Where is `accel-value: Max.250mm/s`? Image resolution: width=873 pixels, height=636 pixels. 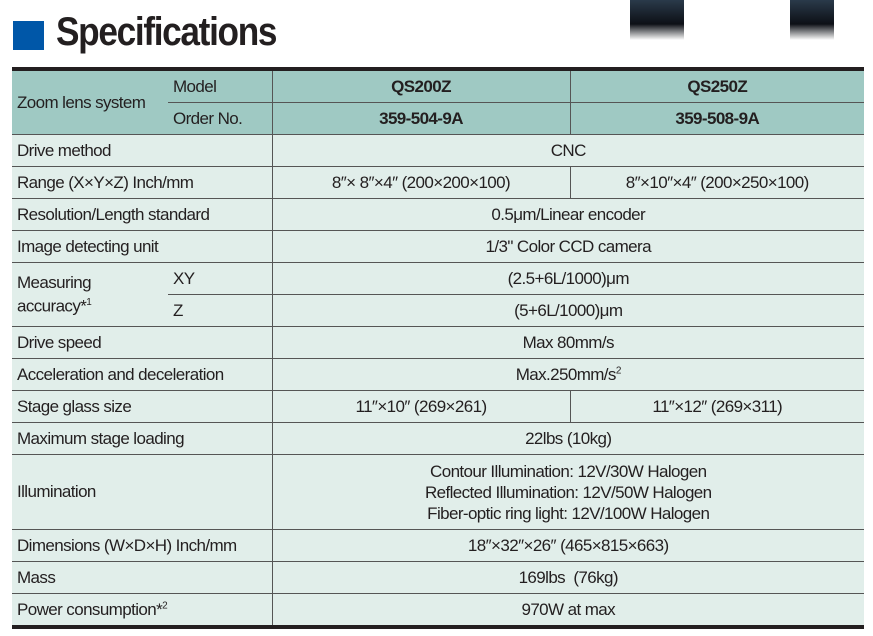
accel-value: Max.250mm/s is located at coordinates (566, 374).